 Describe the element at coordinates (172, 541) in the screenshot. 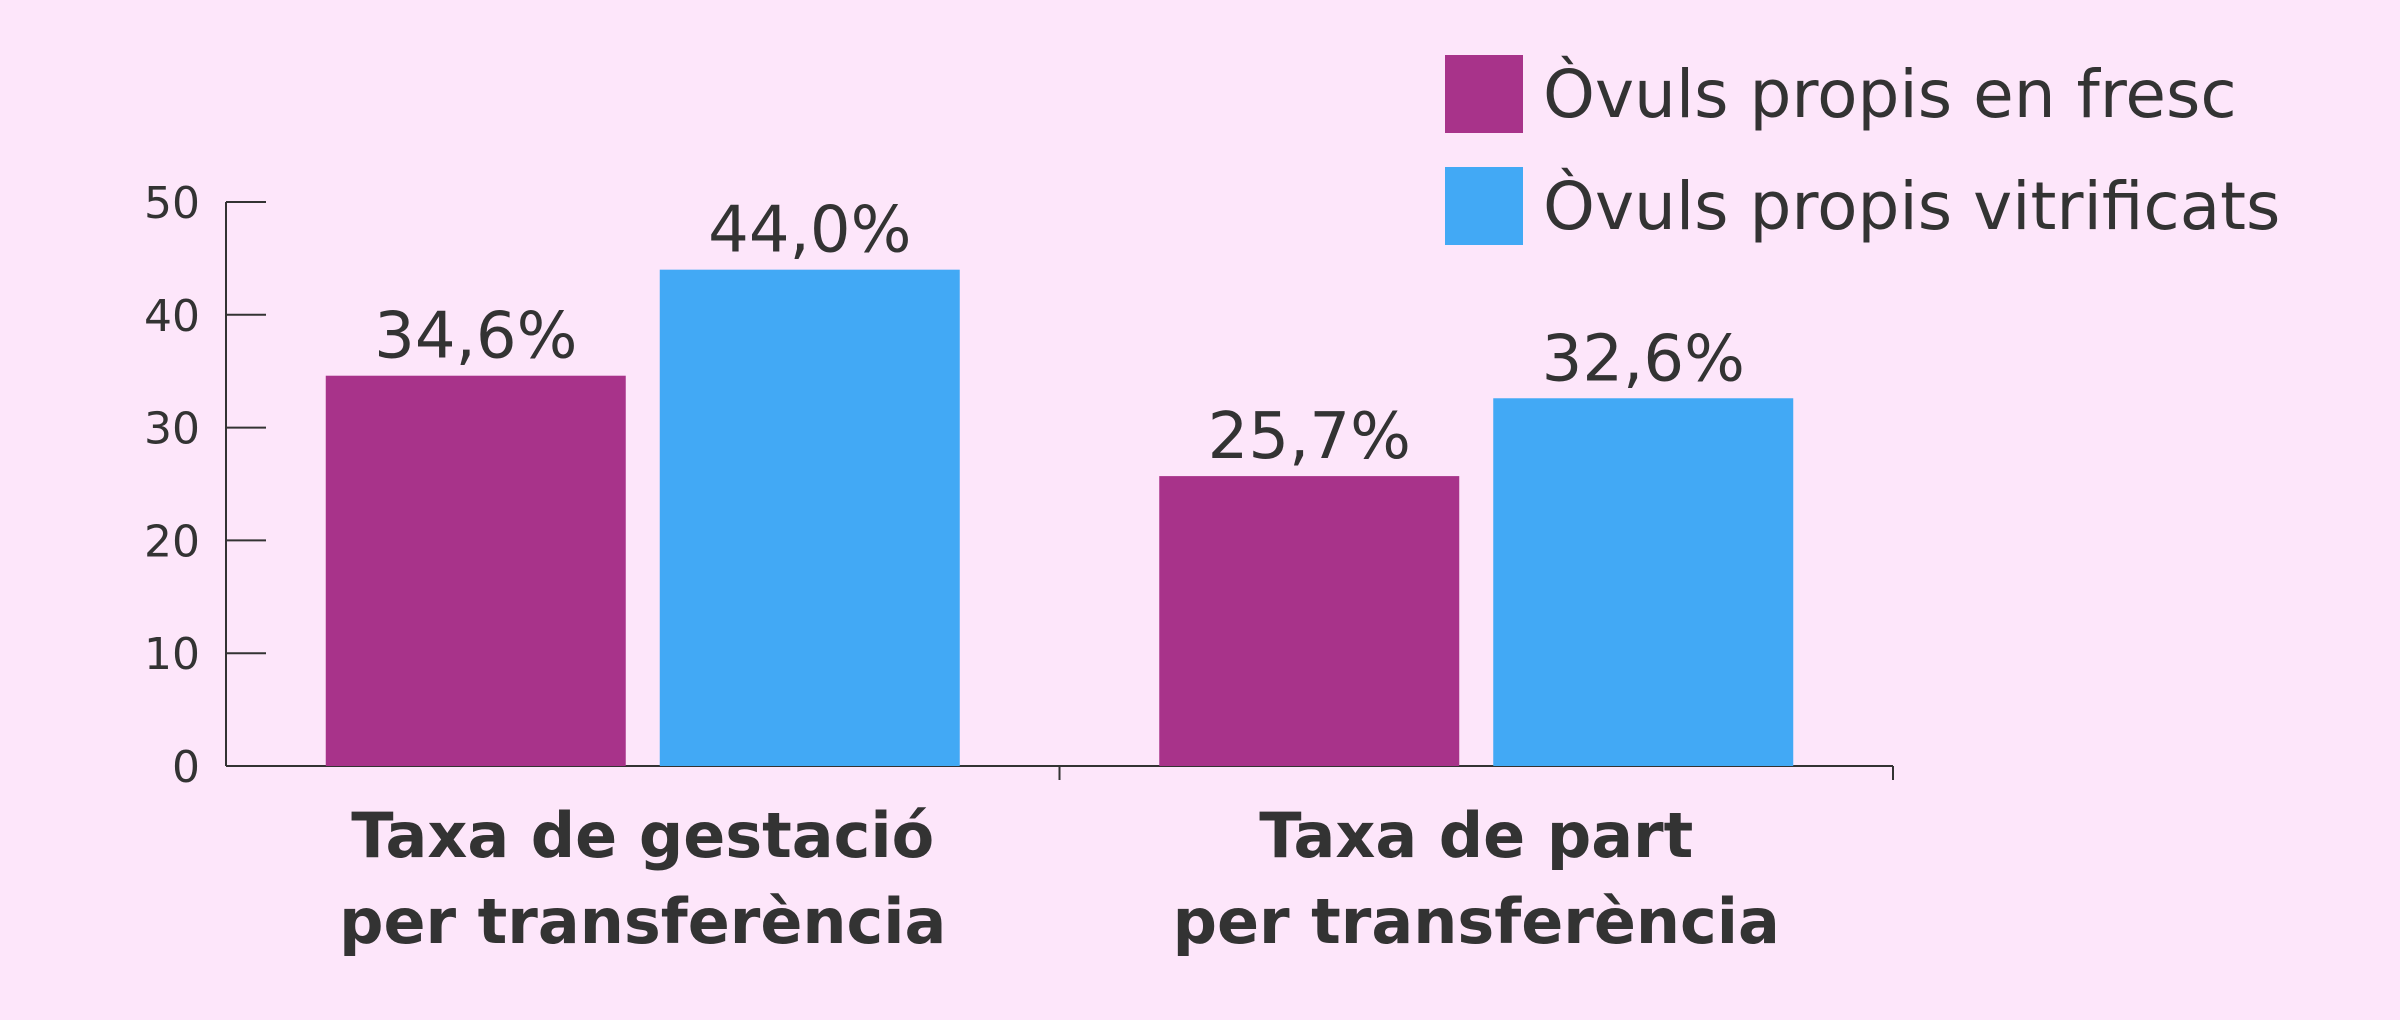

I see `y-tick-label: 20` at that location.